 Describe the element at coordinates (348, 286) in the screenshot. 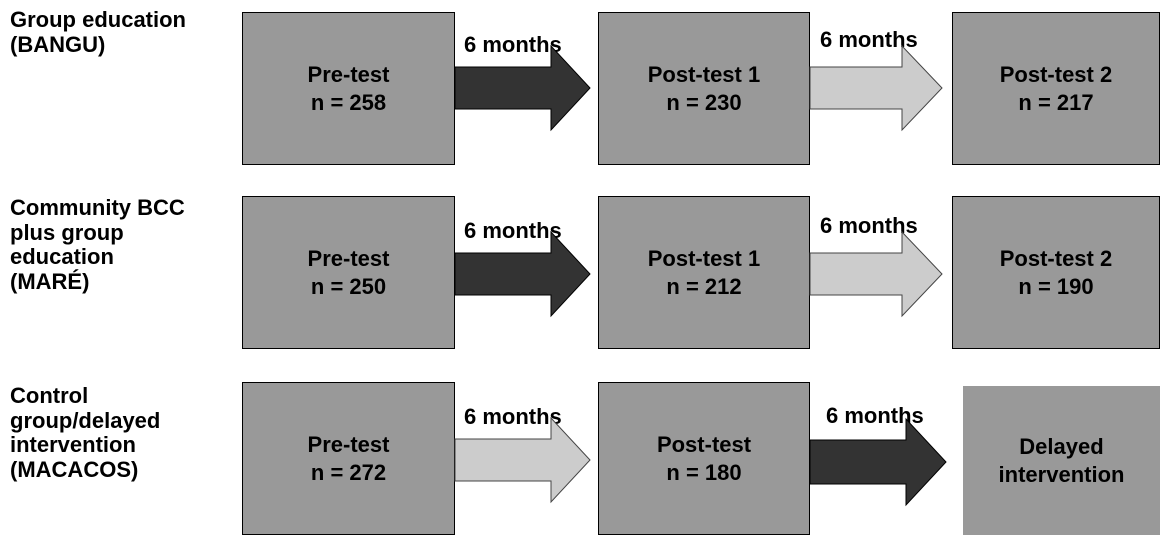

I see `box-count: n = 250` at that location.